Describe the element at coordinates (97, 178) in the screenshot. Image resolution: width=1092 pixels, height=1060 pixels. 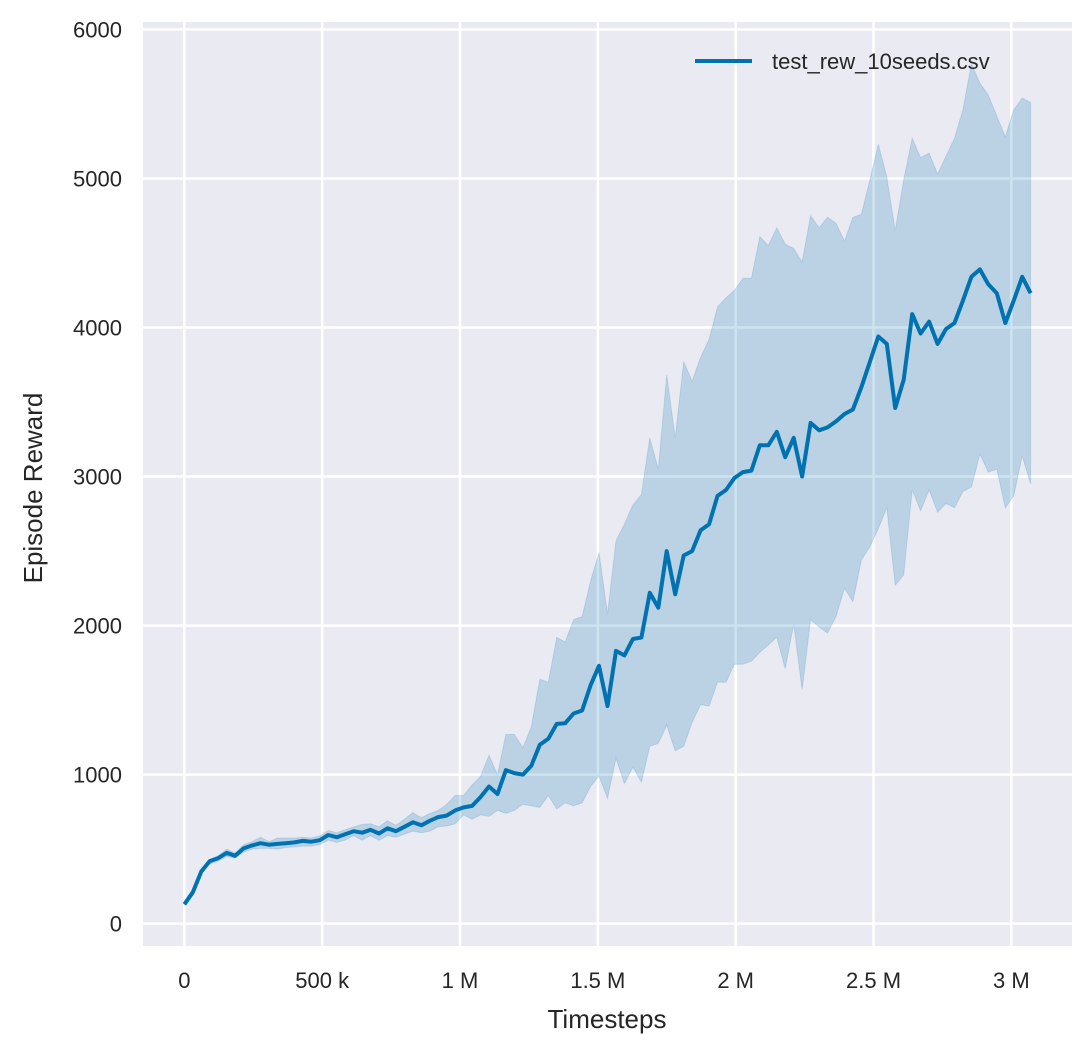
I see `y-tick-label: 5000` at that location.